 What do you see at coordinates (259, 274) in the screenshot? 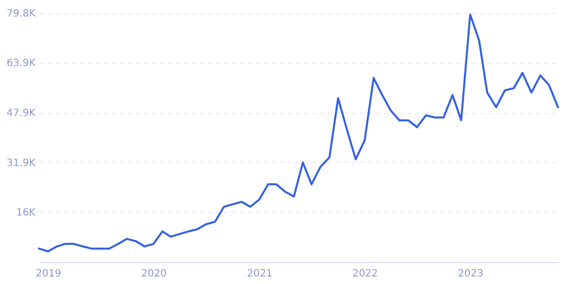
I see `x-tick-label: 2021` at bounding box center [259, 274].